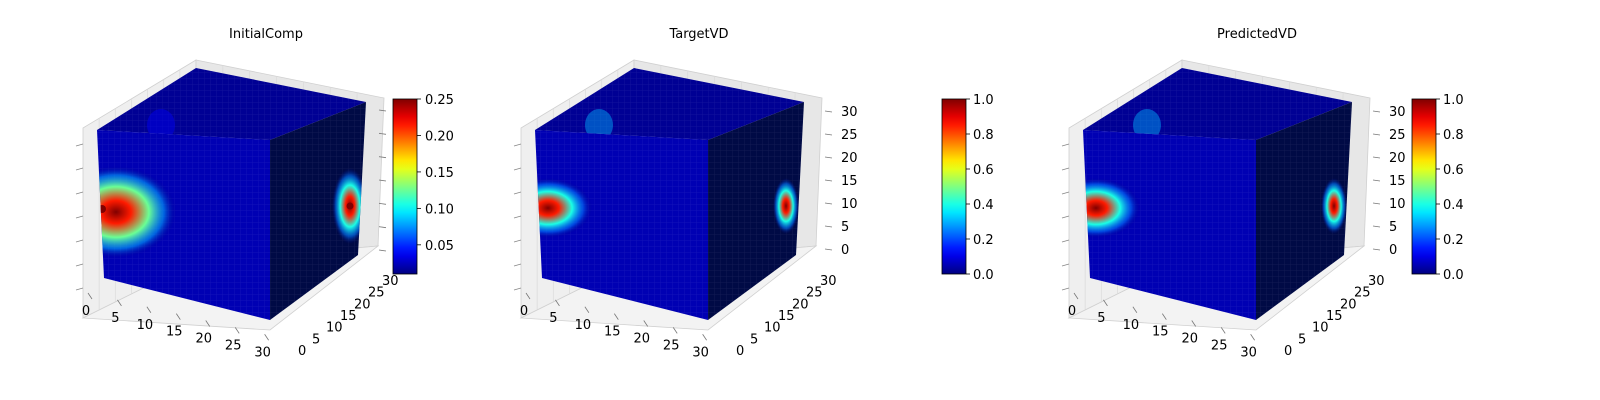  I want to click on panel-title: PredictedVD, so click(1257, 34).